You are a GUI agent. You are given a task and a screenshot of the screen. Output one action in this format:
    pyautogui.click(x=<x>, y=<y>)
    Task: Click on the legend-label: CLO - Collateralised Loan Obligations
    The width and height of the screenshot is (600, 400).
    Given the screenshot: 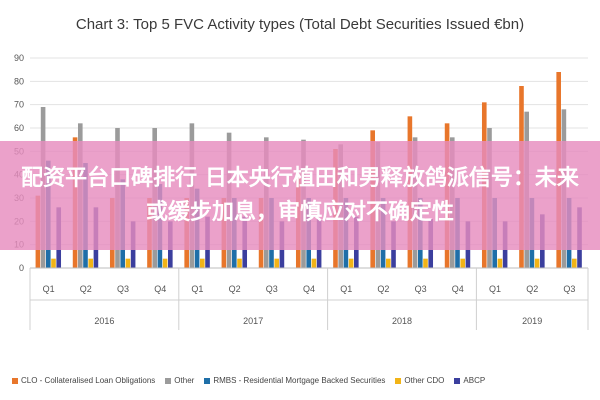 What is the action you would take?
    pyautogui.click(x=88, y=380)
    